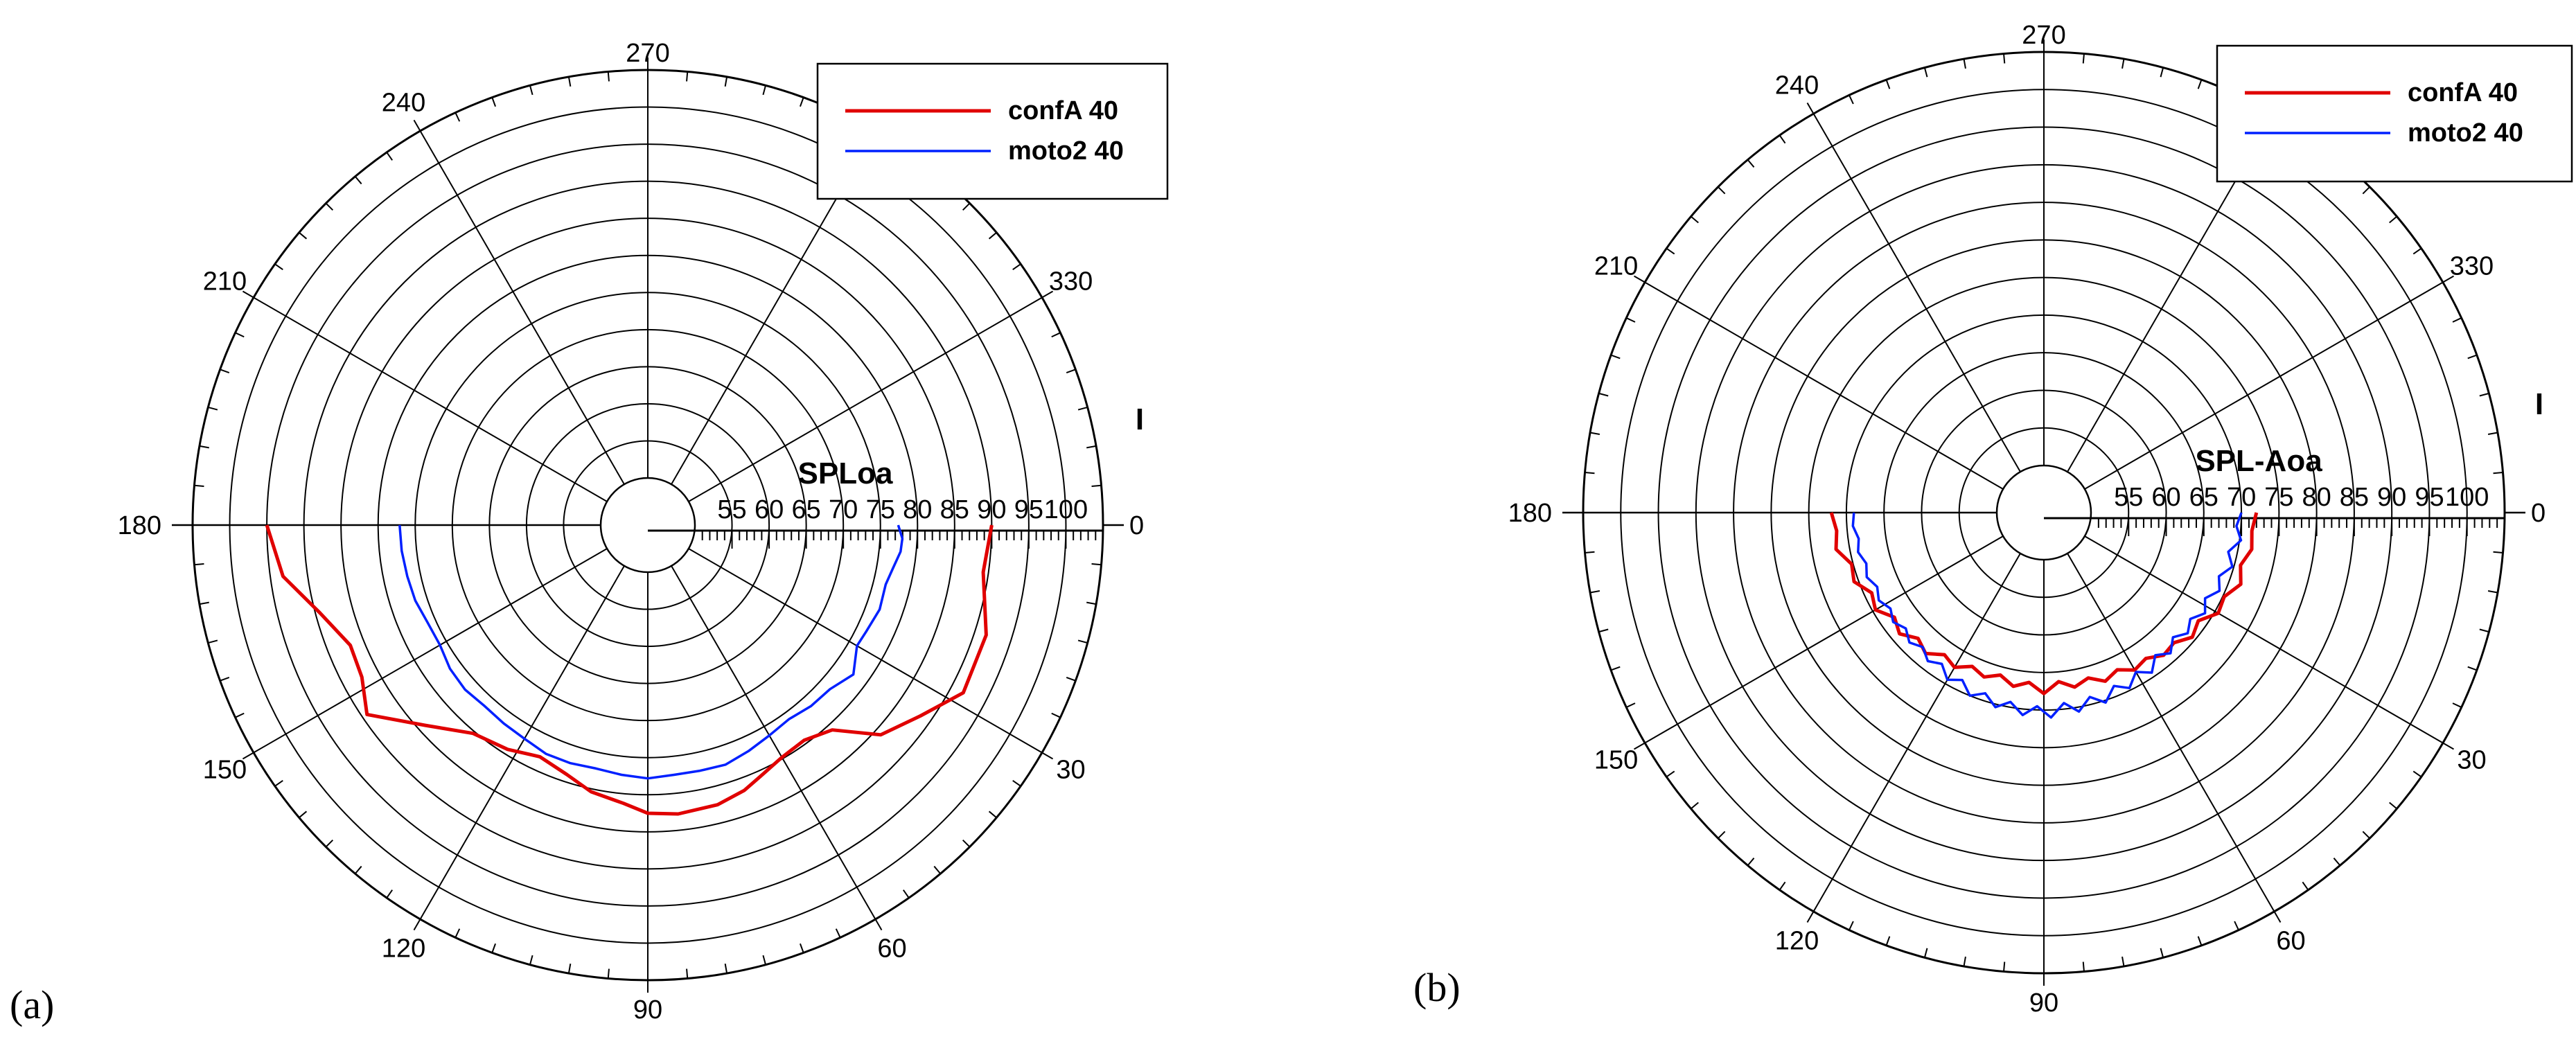  Describe the element at coordinates (2429, 498) in the screenshot. I see `radial-tick-label: 95` at that location.